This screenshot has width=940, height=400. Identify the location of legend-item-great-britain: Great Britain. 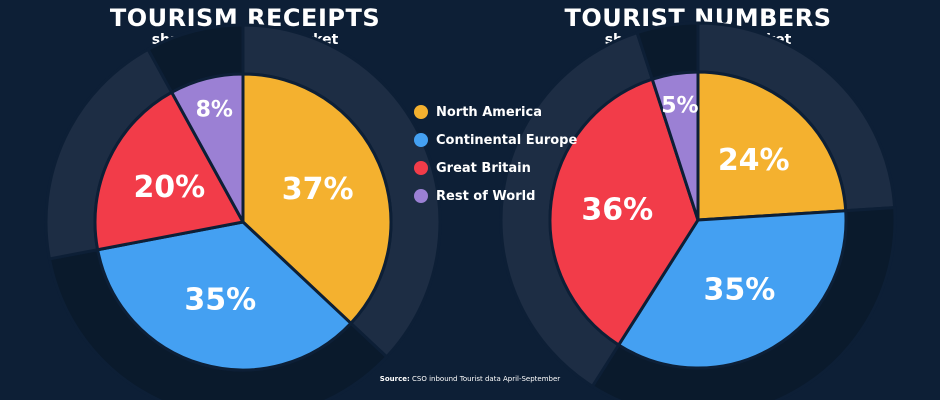
(489, 168).